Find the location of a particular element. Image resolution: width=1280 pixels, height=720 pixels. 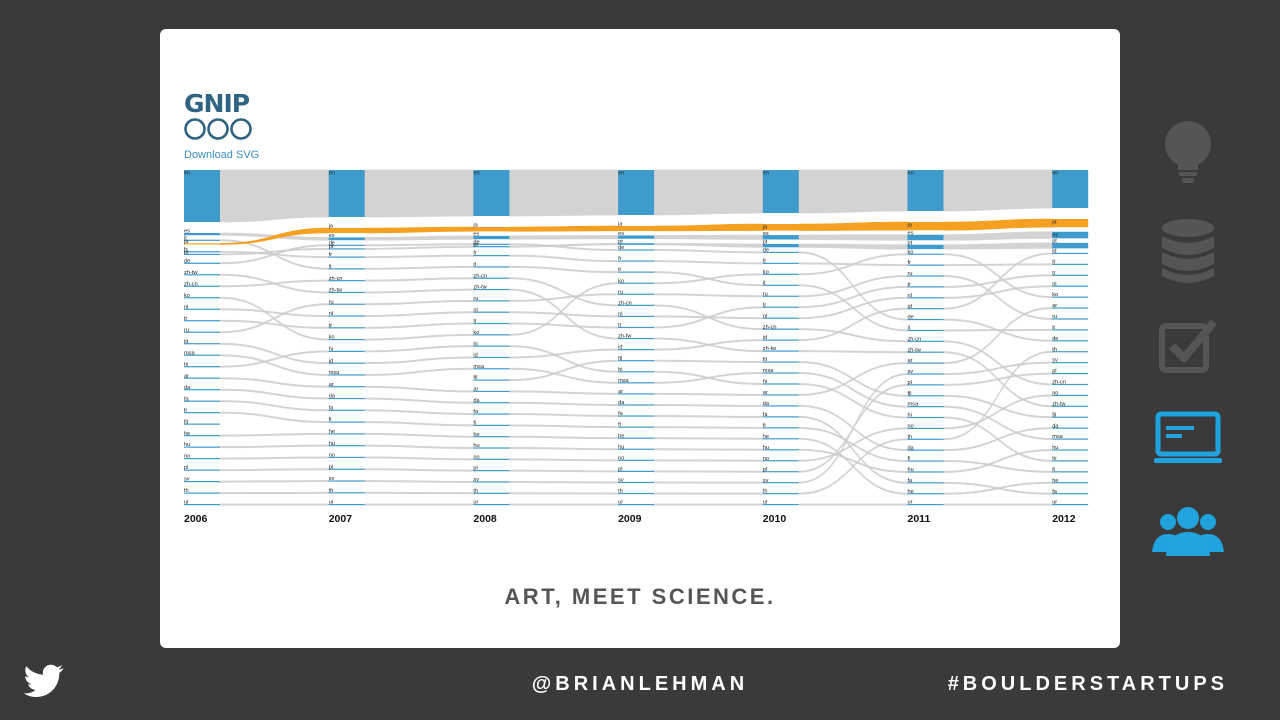

label-he-2010: he is located at coordinates (766, 437).